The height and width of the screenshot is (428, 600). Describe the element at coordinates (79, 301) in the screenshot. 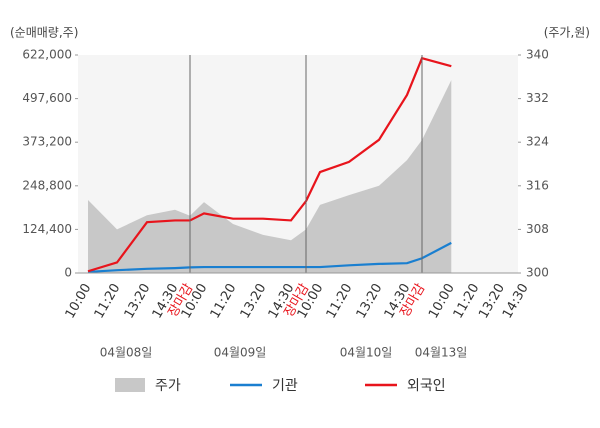

I see `x-tick-label: 10:00` at that location.